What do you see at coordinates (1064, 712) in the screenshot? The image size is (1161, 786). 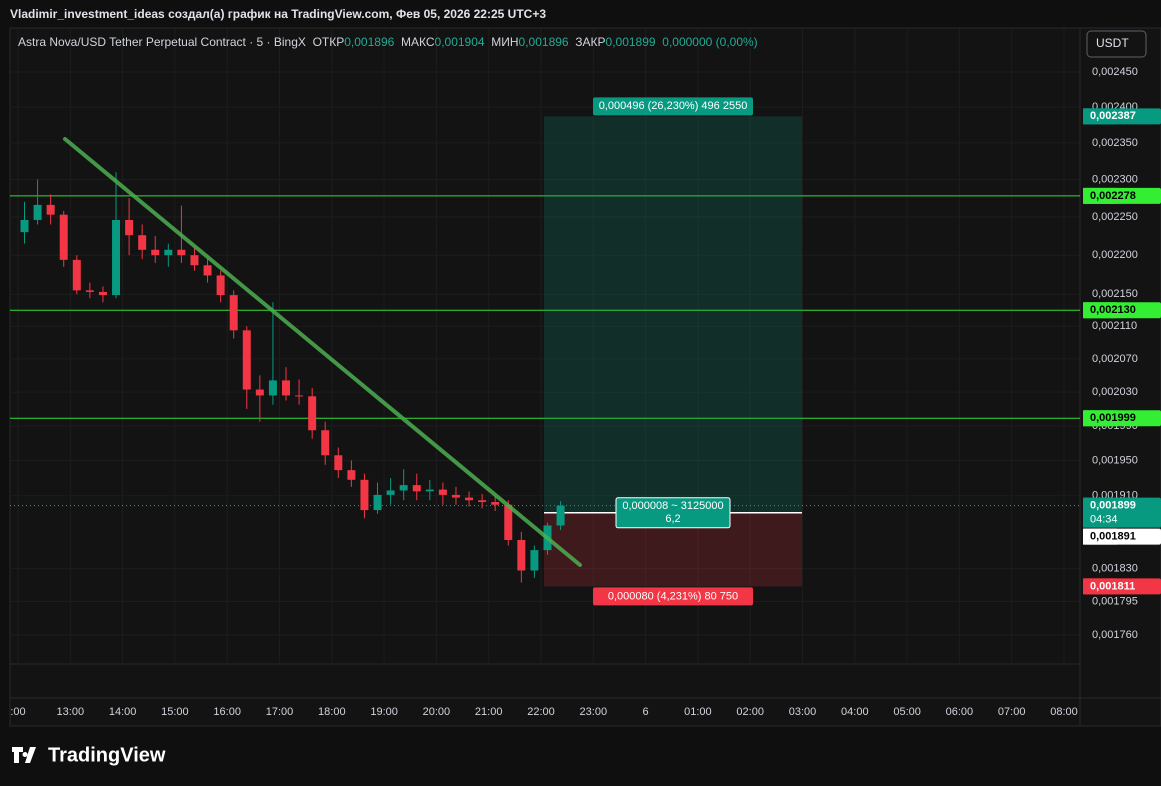 I see `x-tick-label: 08:00` at bounding box center [1064, 712].